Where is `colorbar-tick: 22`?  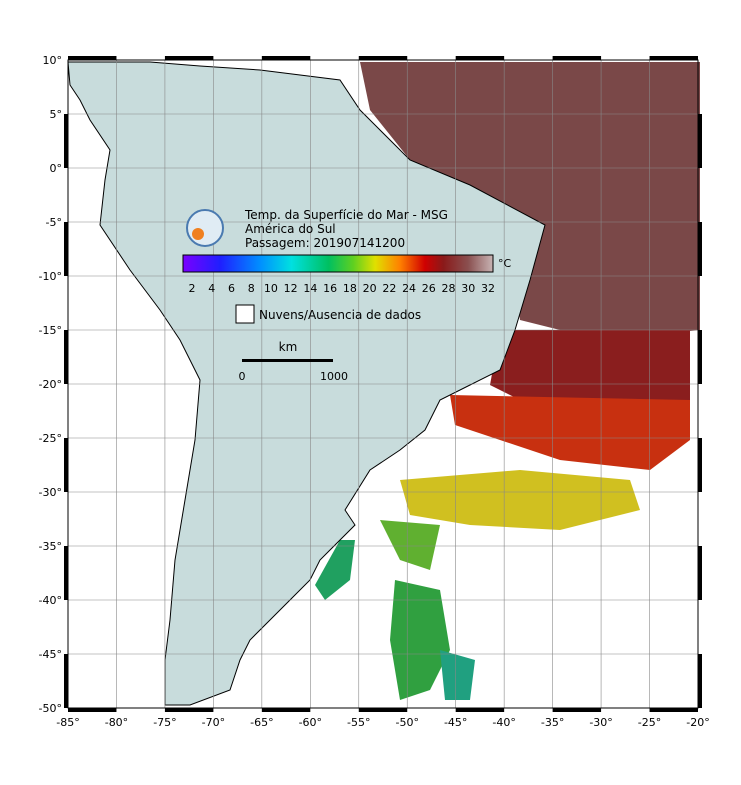 colorbar-tick: 22 is located at coordinates (389, 288).